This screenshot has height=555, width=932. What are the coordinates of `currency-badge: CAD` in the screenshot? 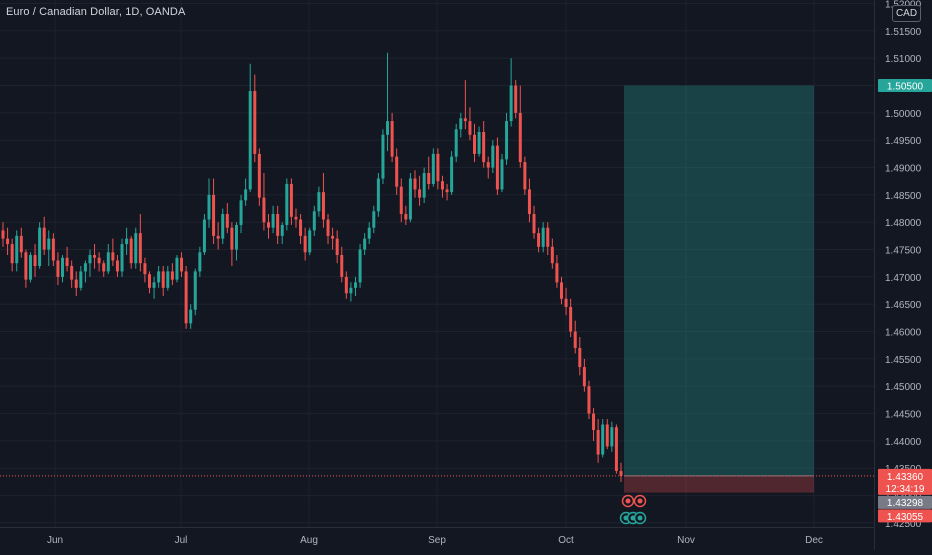 It's located at (906, 13).